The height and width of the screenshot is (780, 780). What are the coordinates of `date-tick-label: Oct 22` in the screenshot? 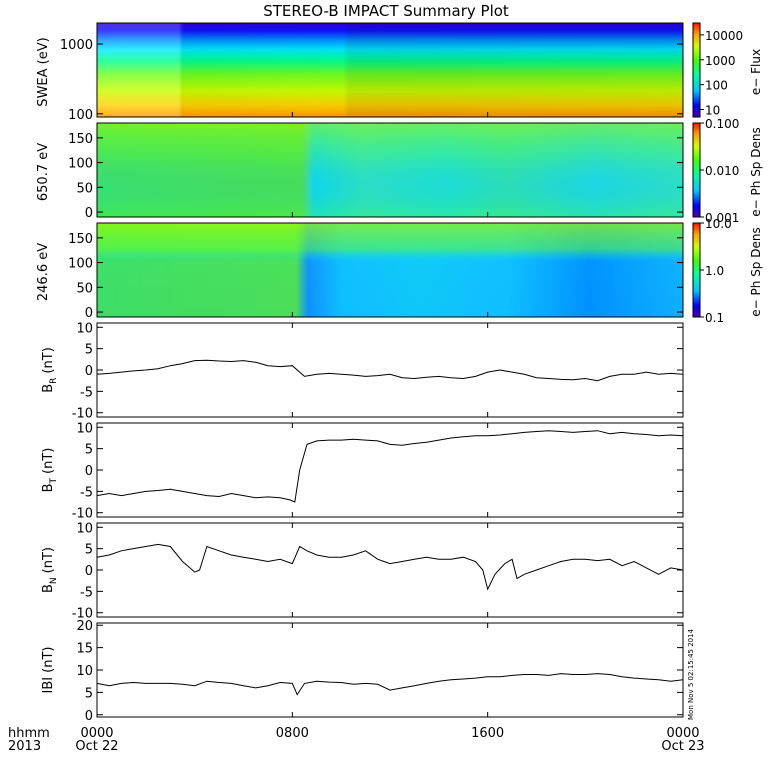 It's located at (96, 746).